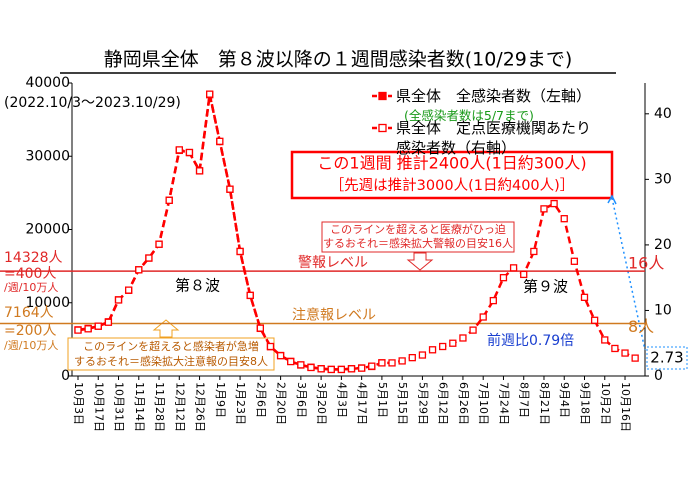 Image resolution: width=690 pixels, height=487 pixels. I want to click on reference-left-label: =200人, so click(30, 331).